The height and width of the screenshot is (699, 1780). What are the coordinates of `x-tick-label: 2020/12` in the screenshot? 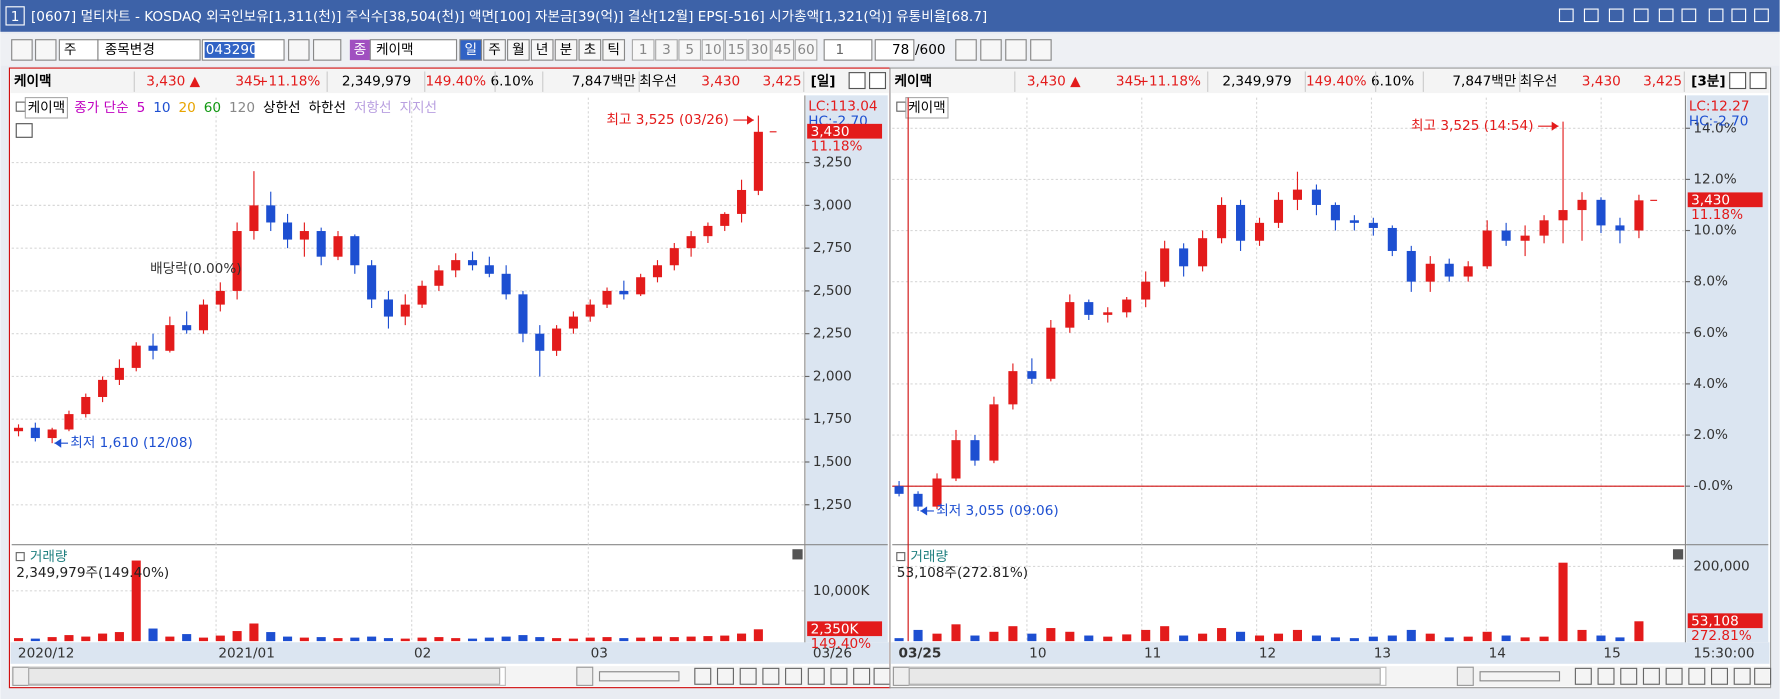 It's located at (46, 654).